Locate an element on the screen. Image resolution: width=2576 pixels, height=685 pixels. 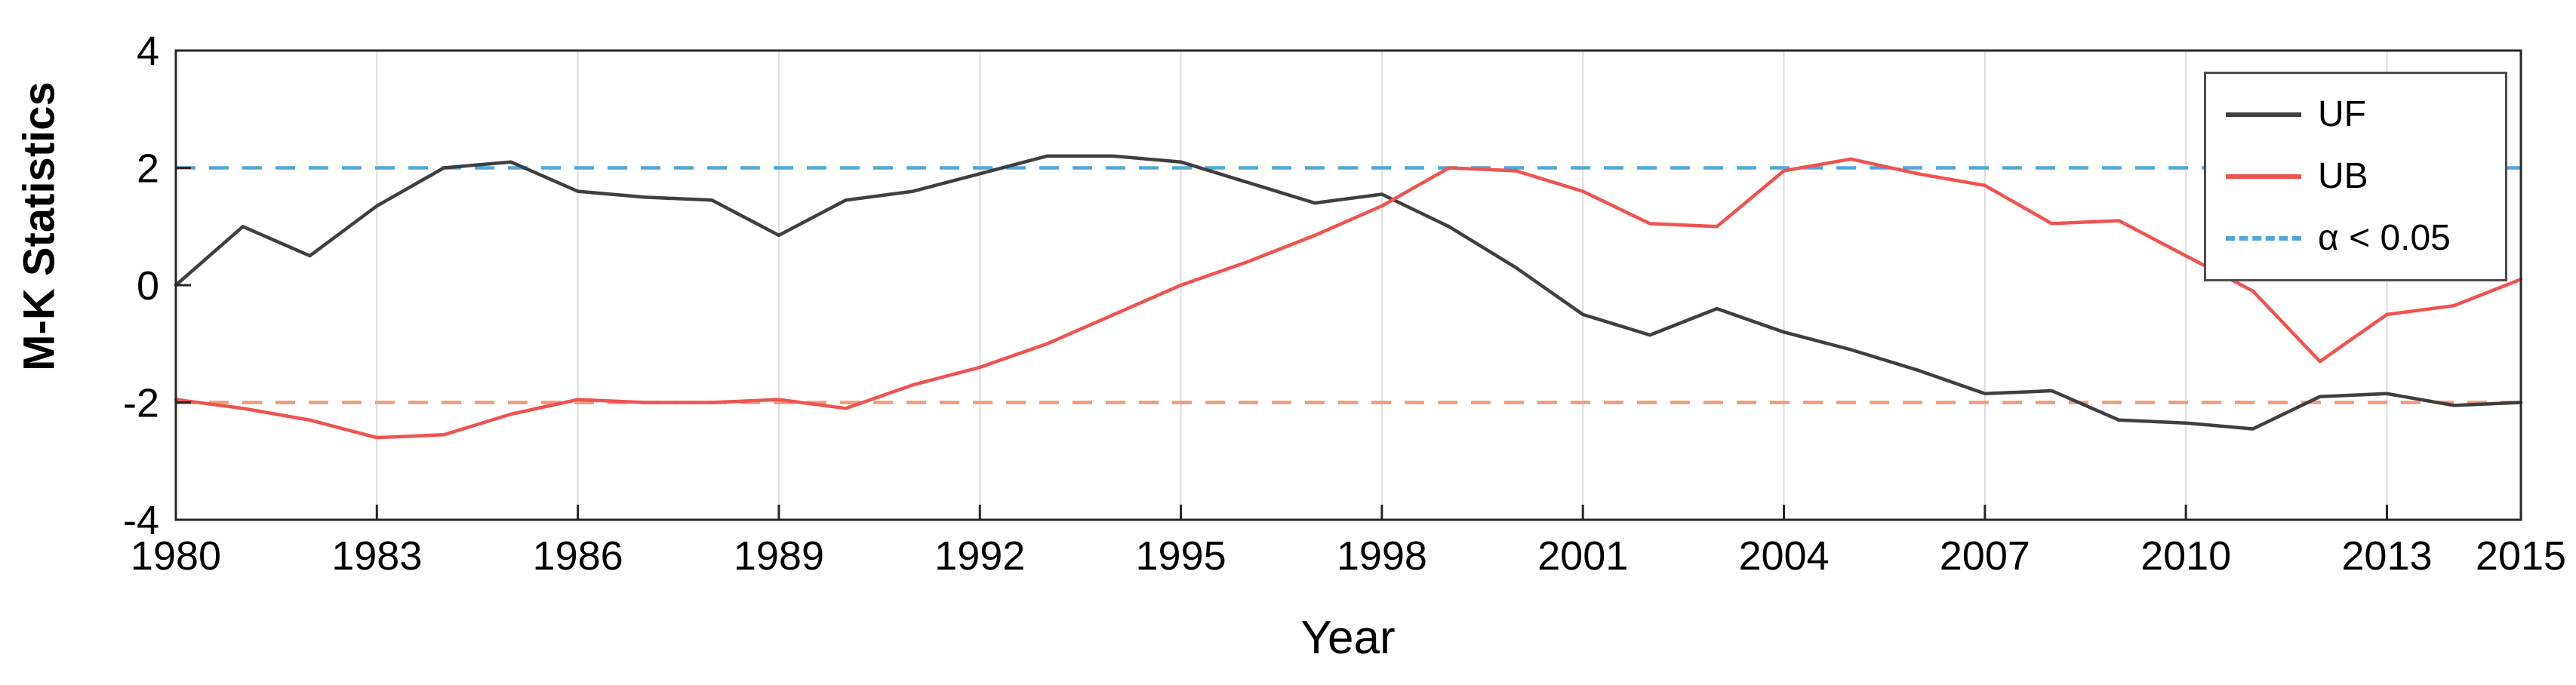
legend-label-alpha: α < 0.05 is located at coordinates (2384, 238).